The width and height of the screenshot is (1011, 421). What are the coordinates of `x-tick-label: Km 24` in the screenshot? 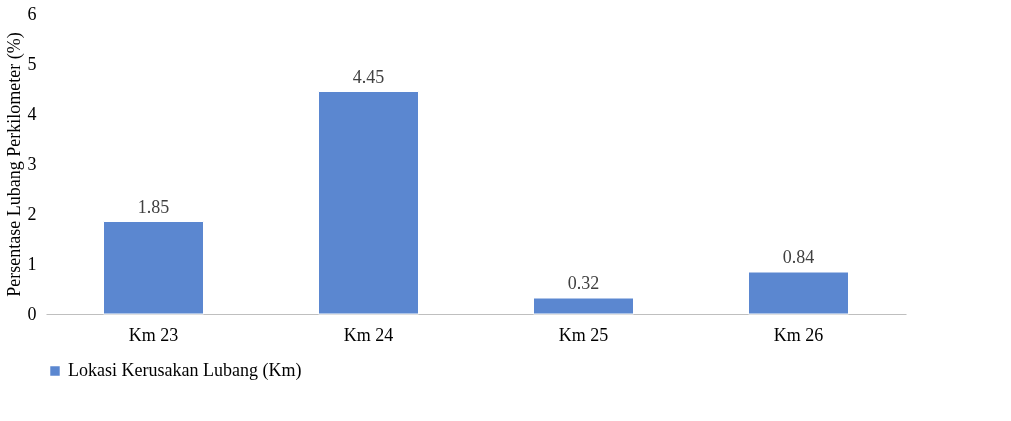 It's located at (368, 334).